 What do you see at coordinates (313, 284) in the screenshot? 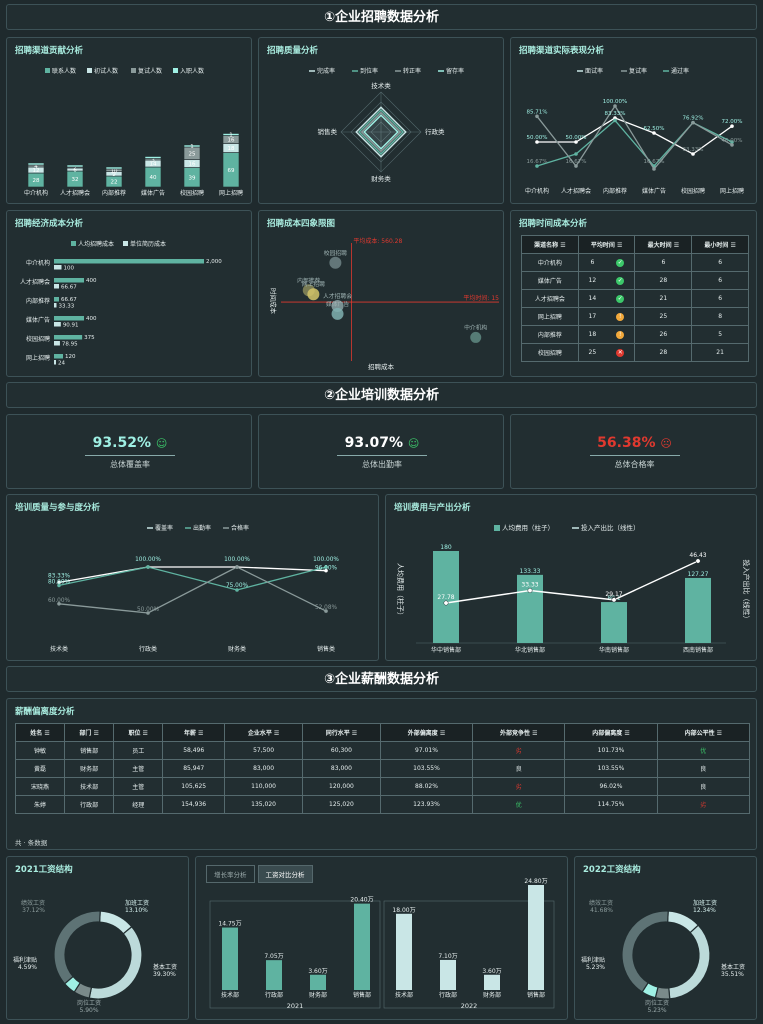
I see `point-label: 网上招聘` at bounding box center [313, 284].